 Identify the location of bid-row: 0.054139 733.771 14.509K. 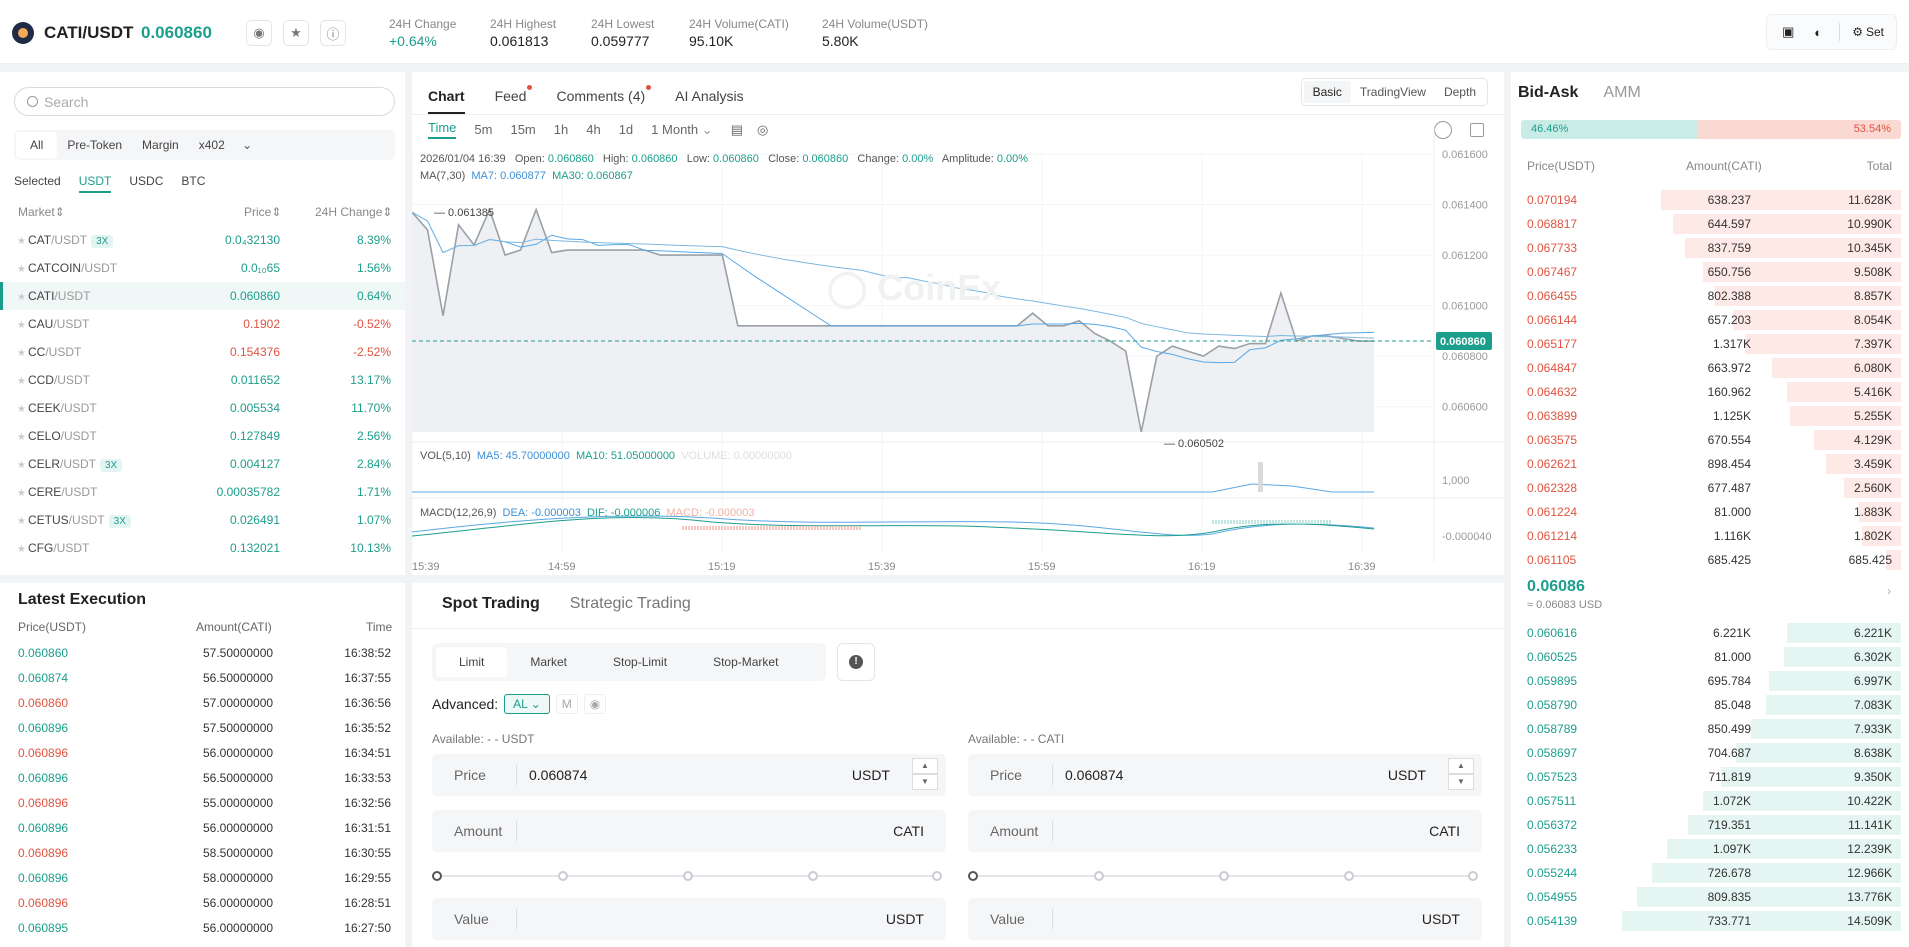
(1710, 921).